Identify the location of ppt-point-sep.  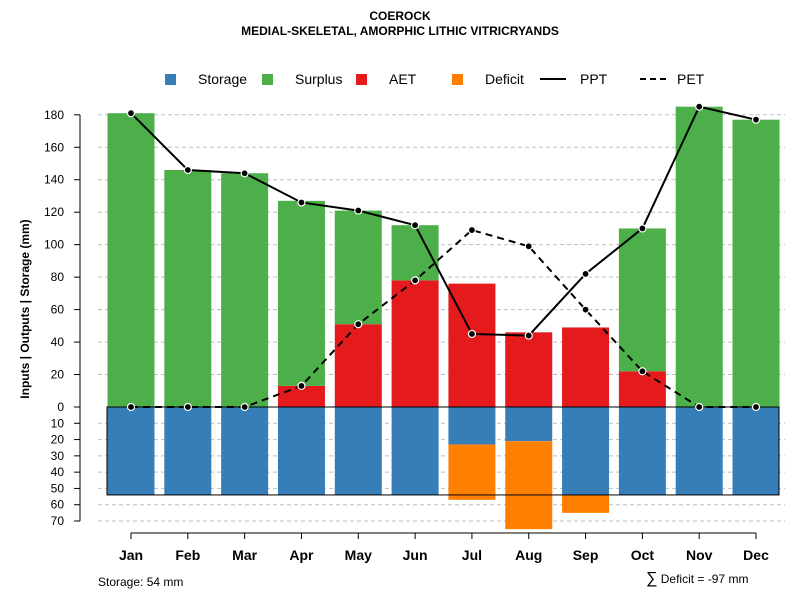
(585, 273).